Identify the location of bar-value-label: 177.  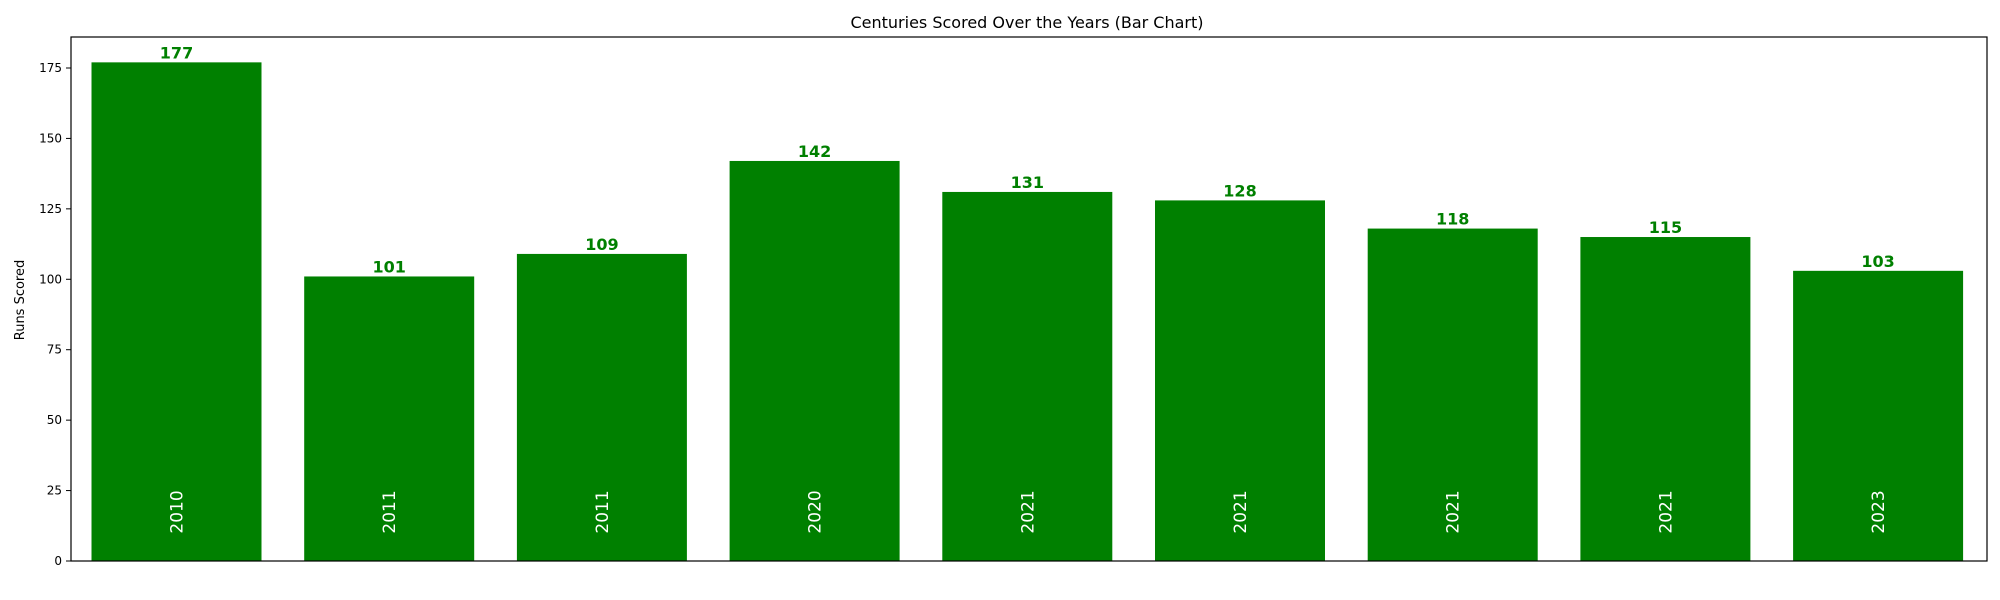
(176, 52).